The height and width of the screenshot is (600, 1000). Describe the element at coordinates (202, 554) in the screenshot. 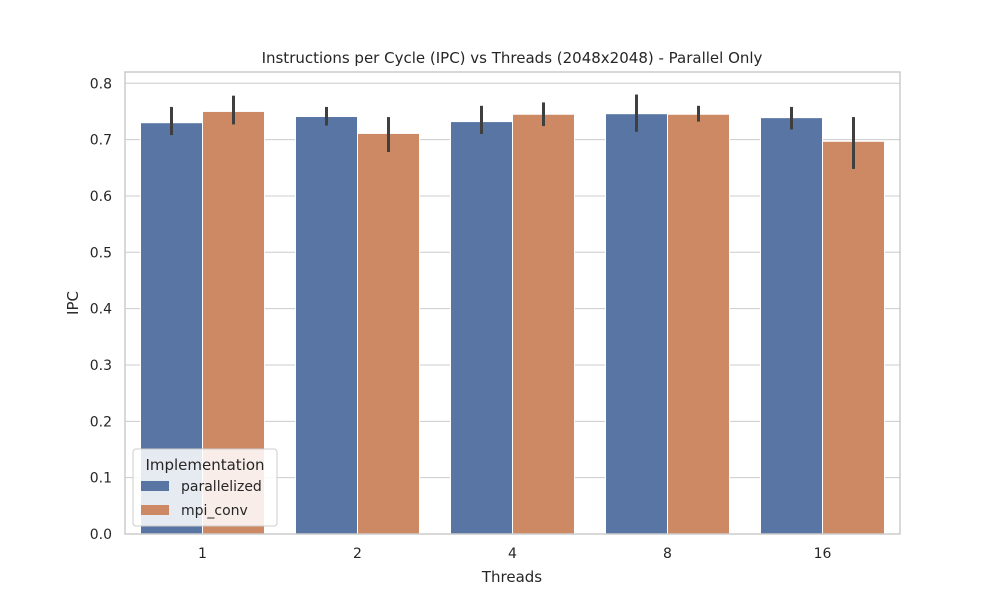

I see `x-tick-label: 1` at that location.